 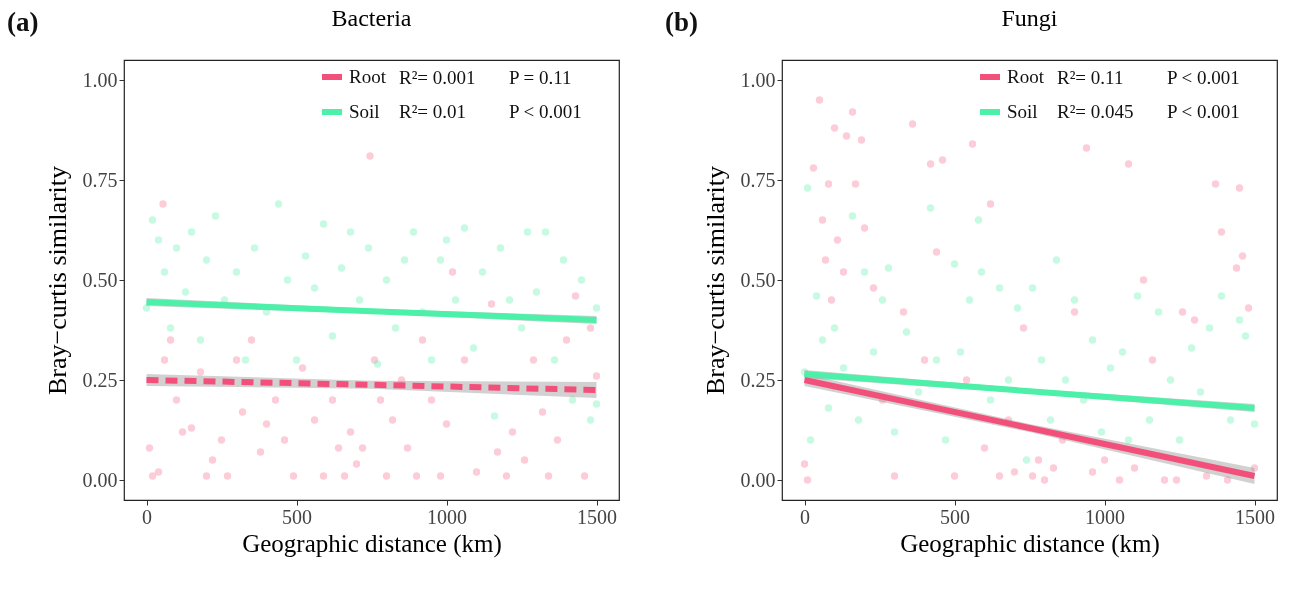 What do you see at coordinates (1255, 516) in the screenshot?
I see `x-tick-label: 1500` at bounding box center [1255, 516].